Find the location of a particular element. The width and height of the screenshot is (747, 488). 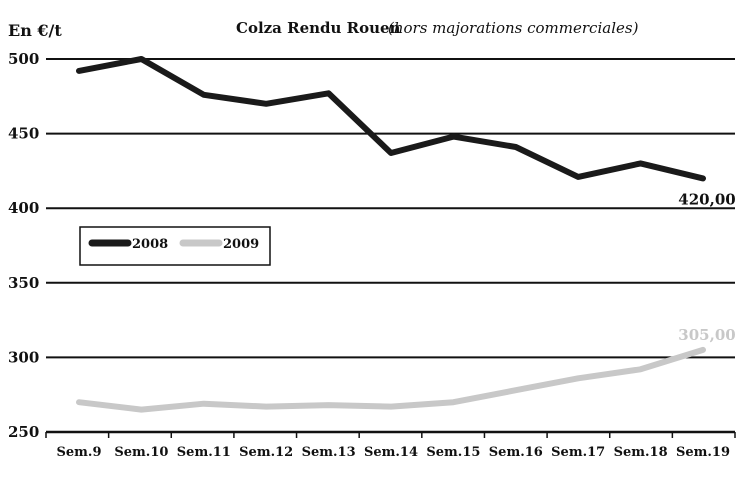

series-line-2009 is located at coordinates (391, 380).